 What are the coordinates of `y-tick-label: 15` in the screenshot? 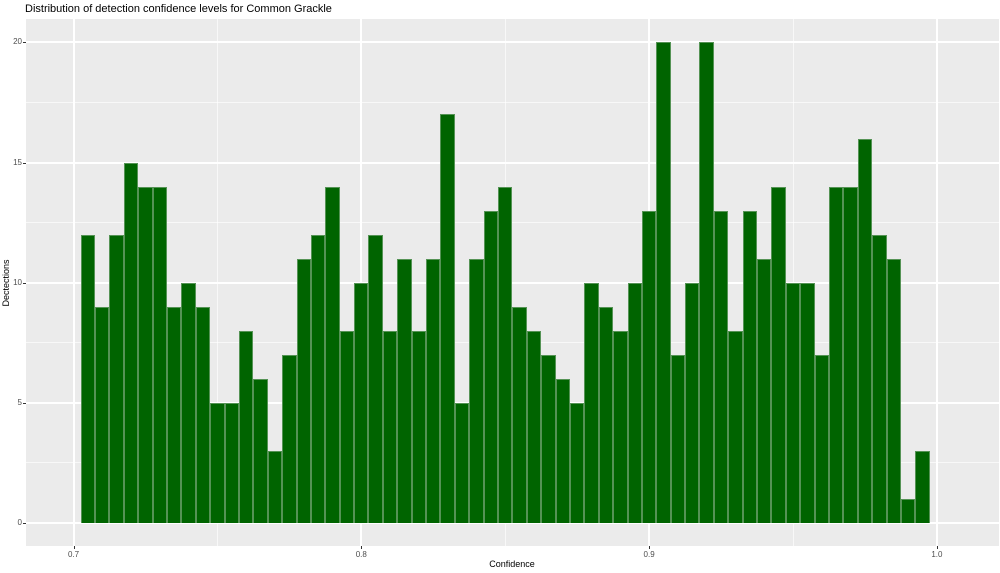 It's located at (17, 162).